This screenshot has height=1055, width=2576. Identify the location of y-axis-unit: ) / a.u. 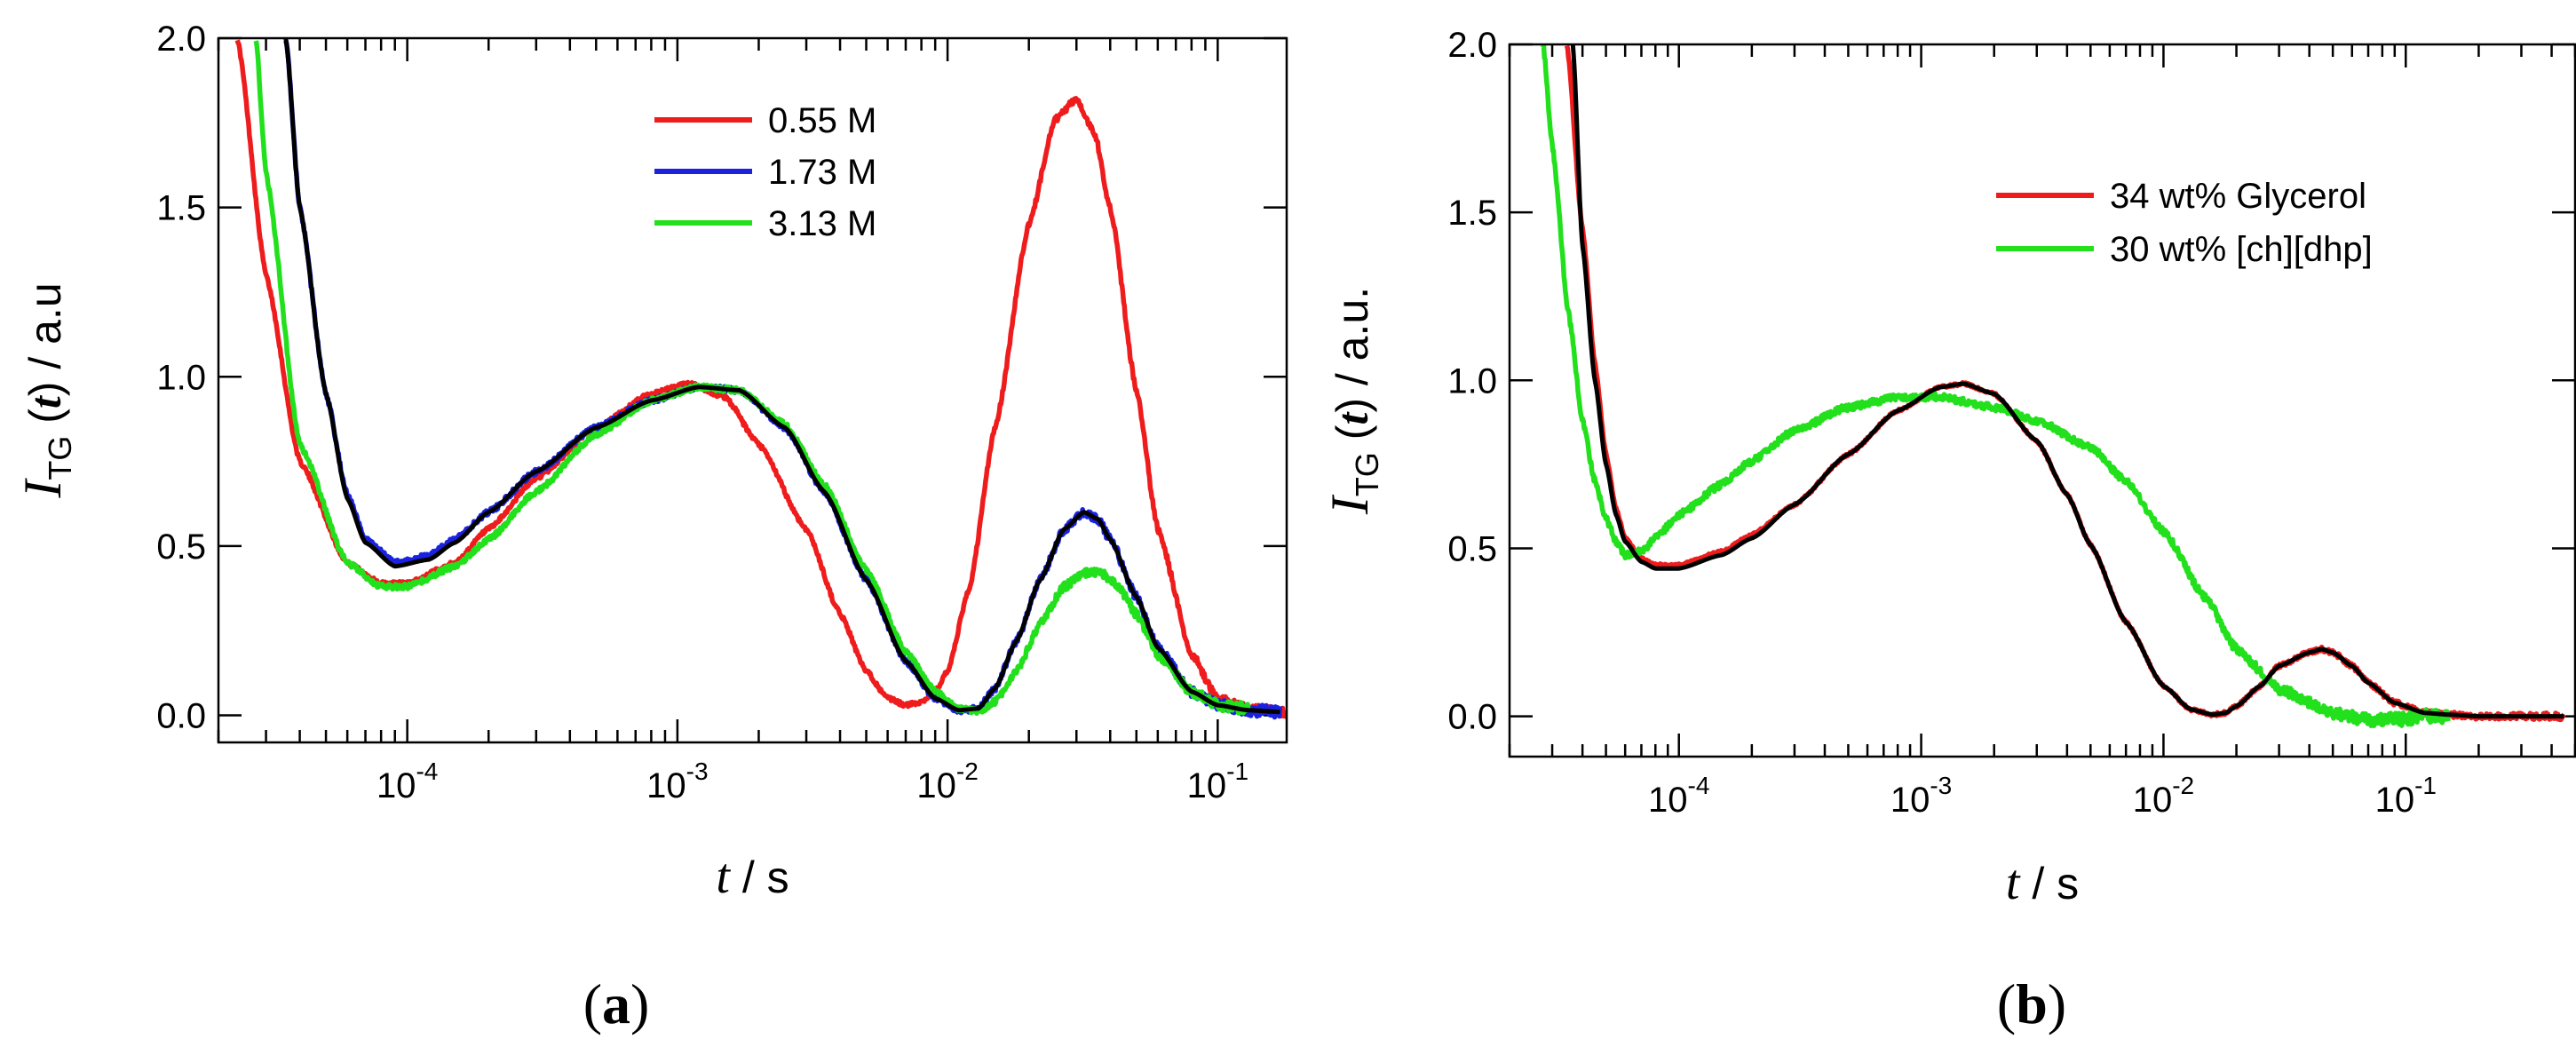
(45, 339).